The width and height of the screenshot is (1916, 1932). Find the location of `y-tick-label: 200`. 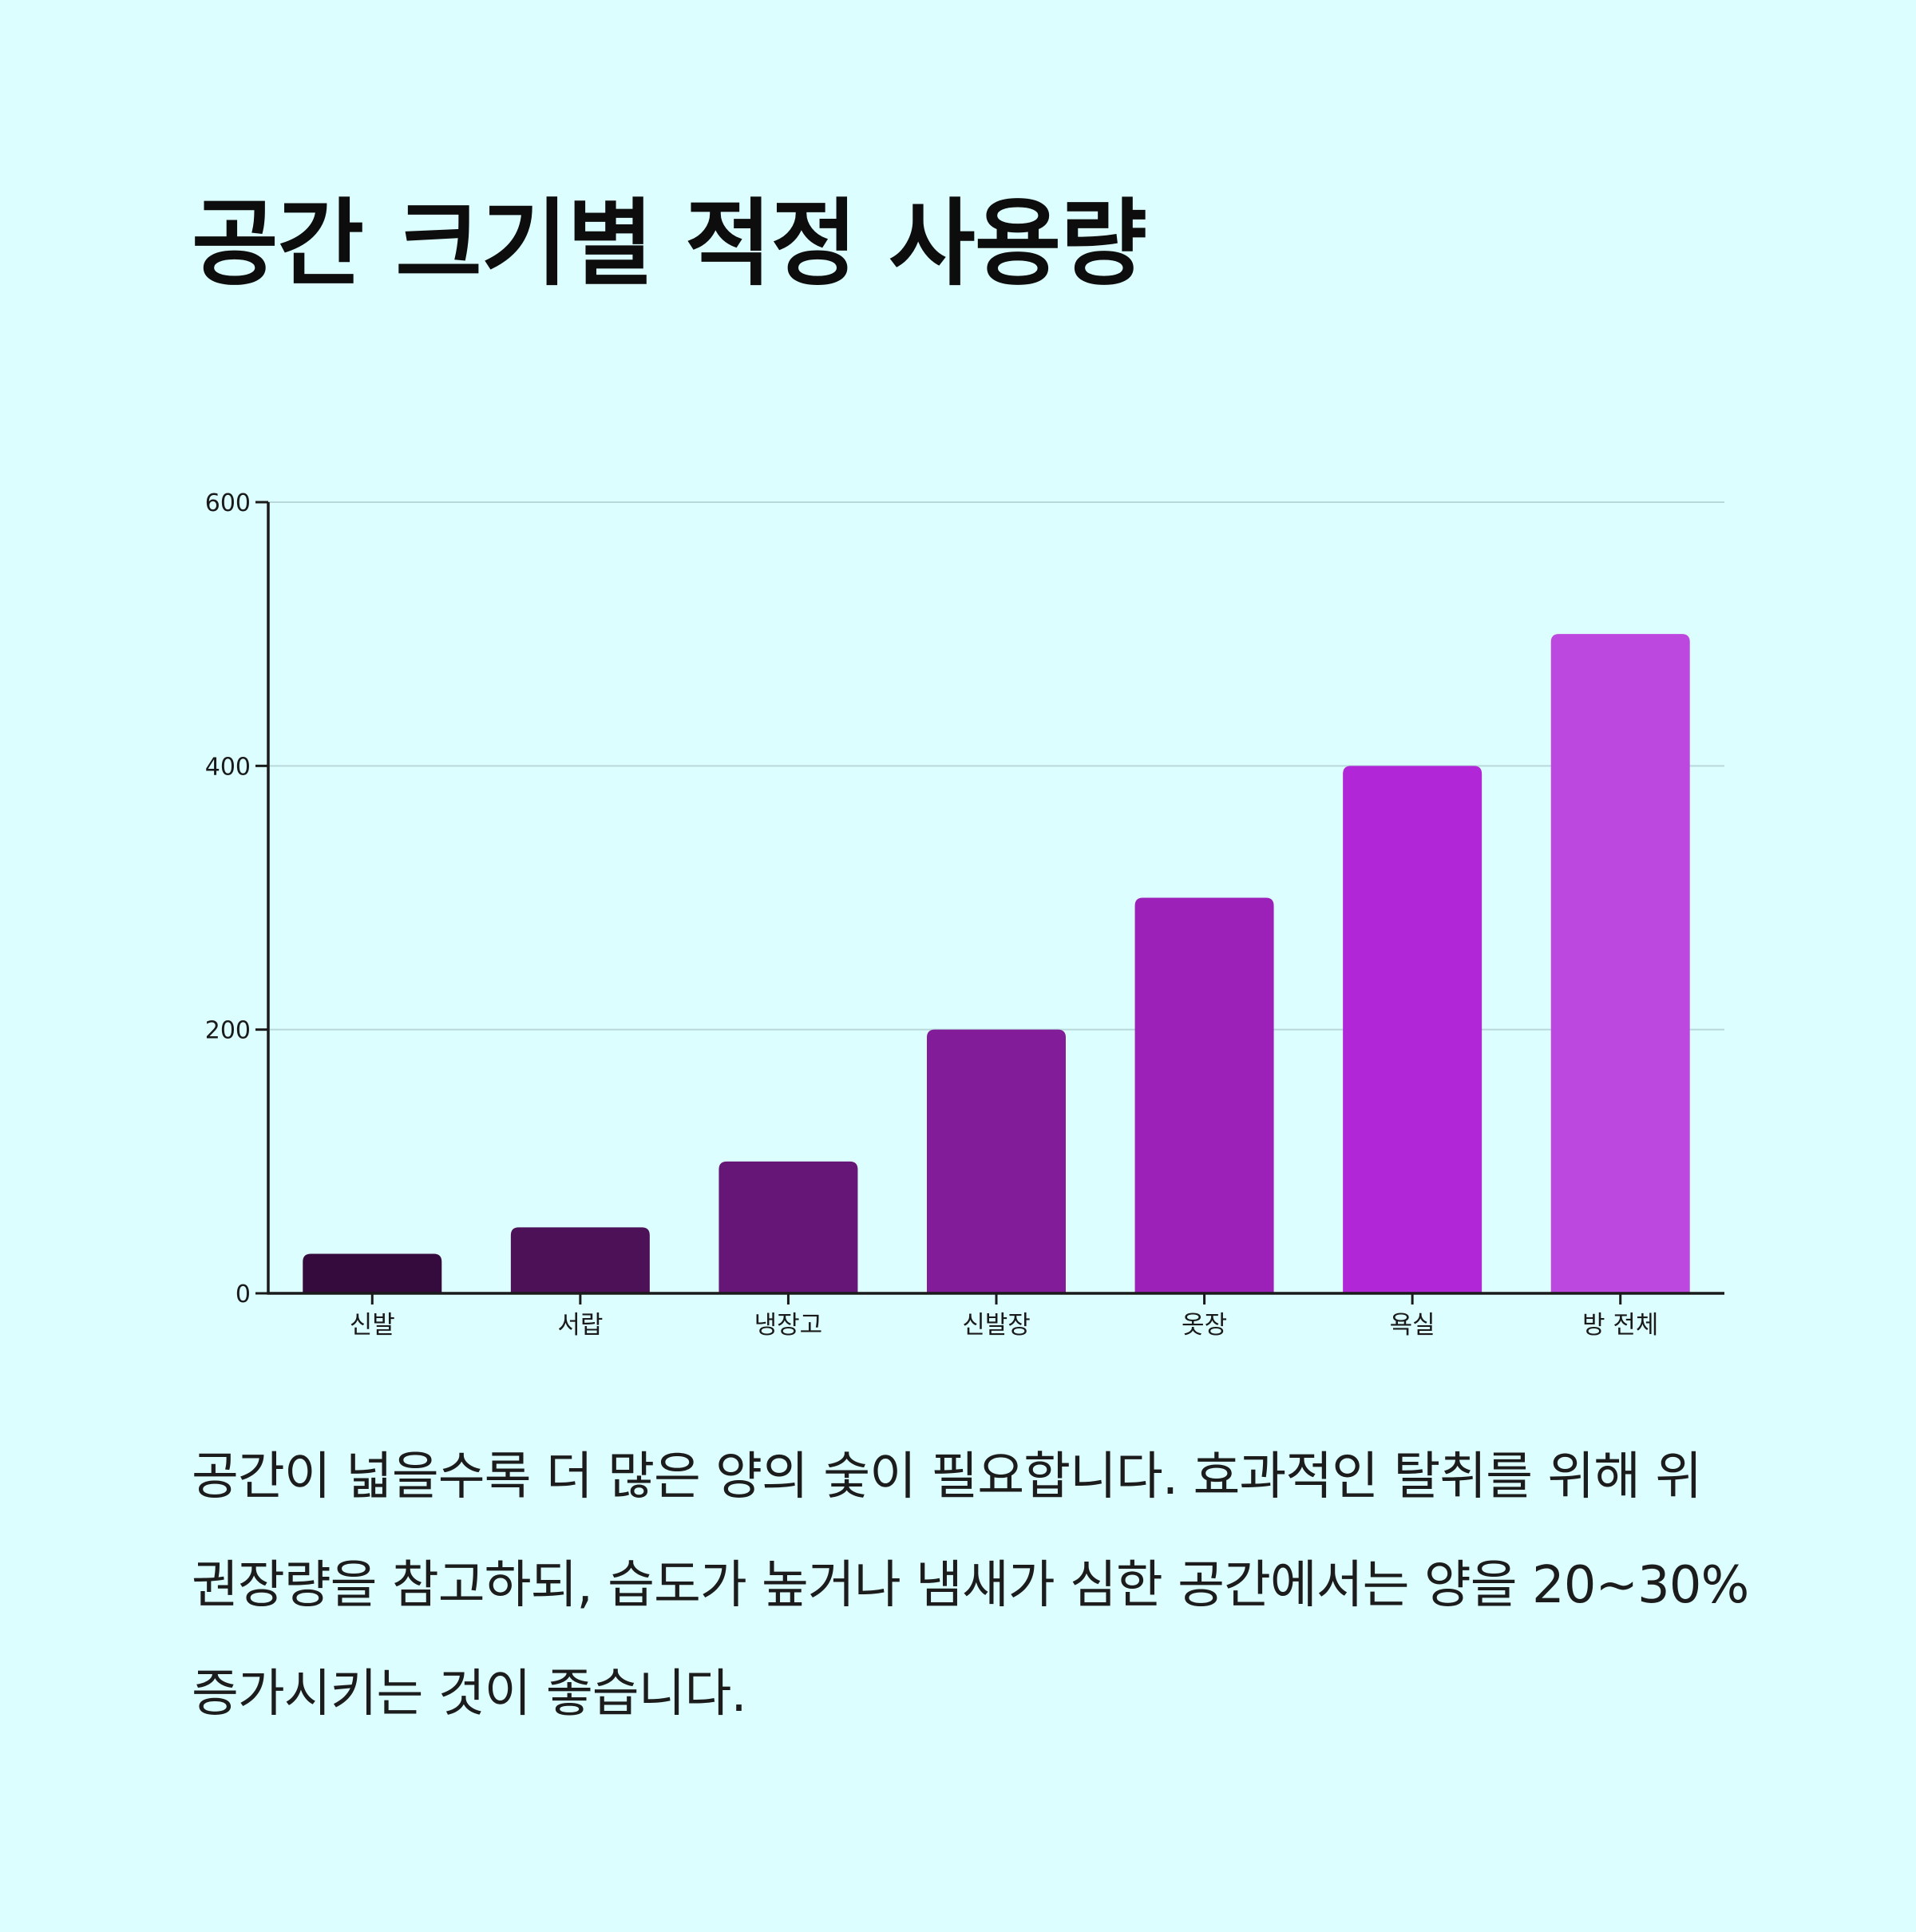

y-tick-label: 200 is located at coordinates (228, 1031).